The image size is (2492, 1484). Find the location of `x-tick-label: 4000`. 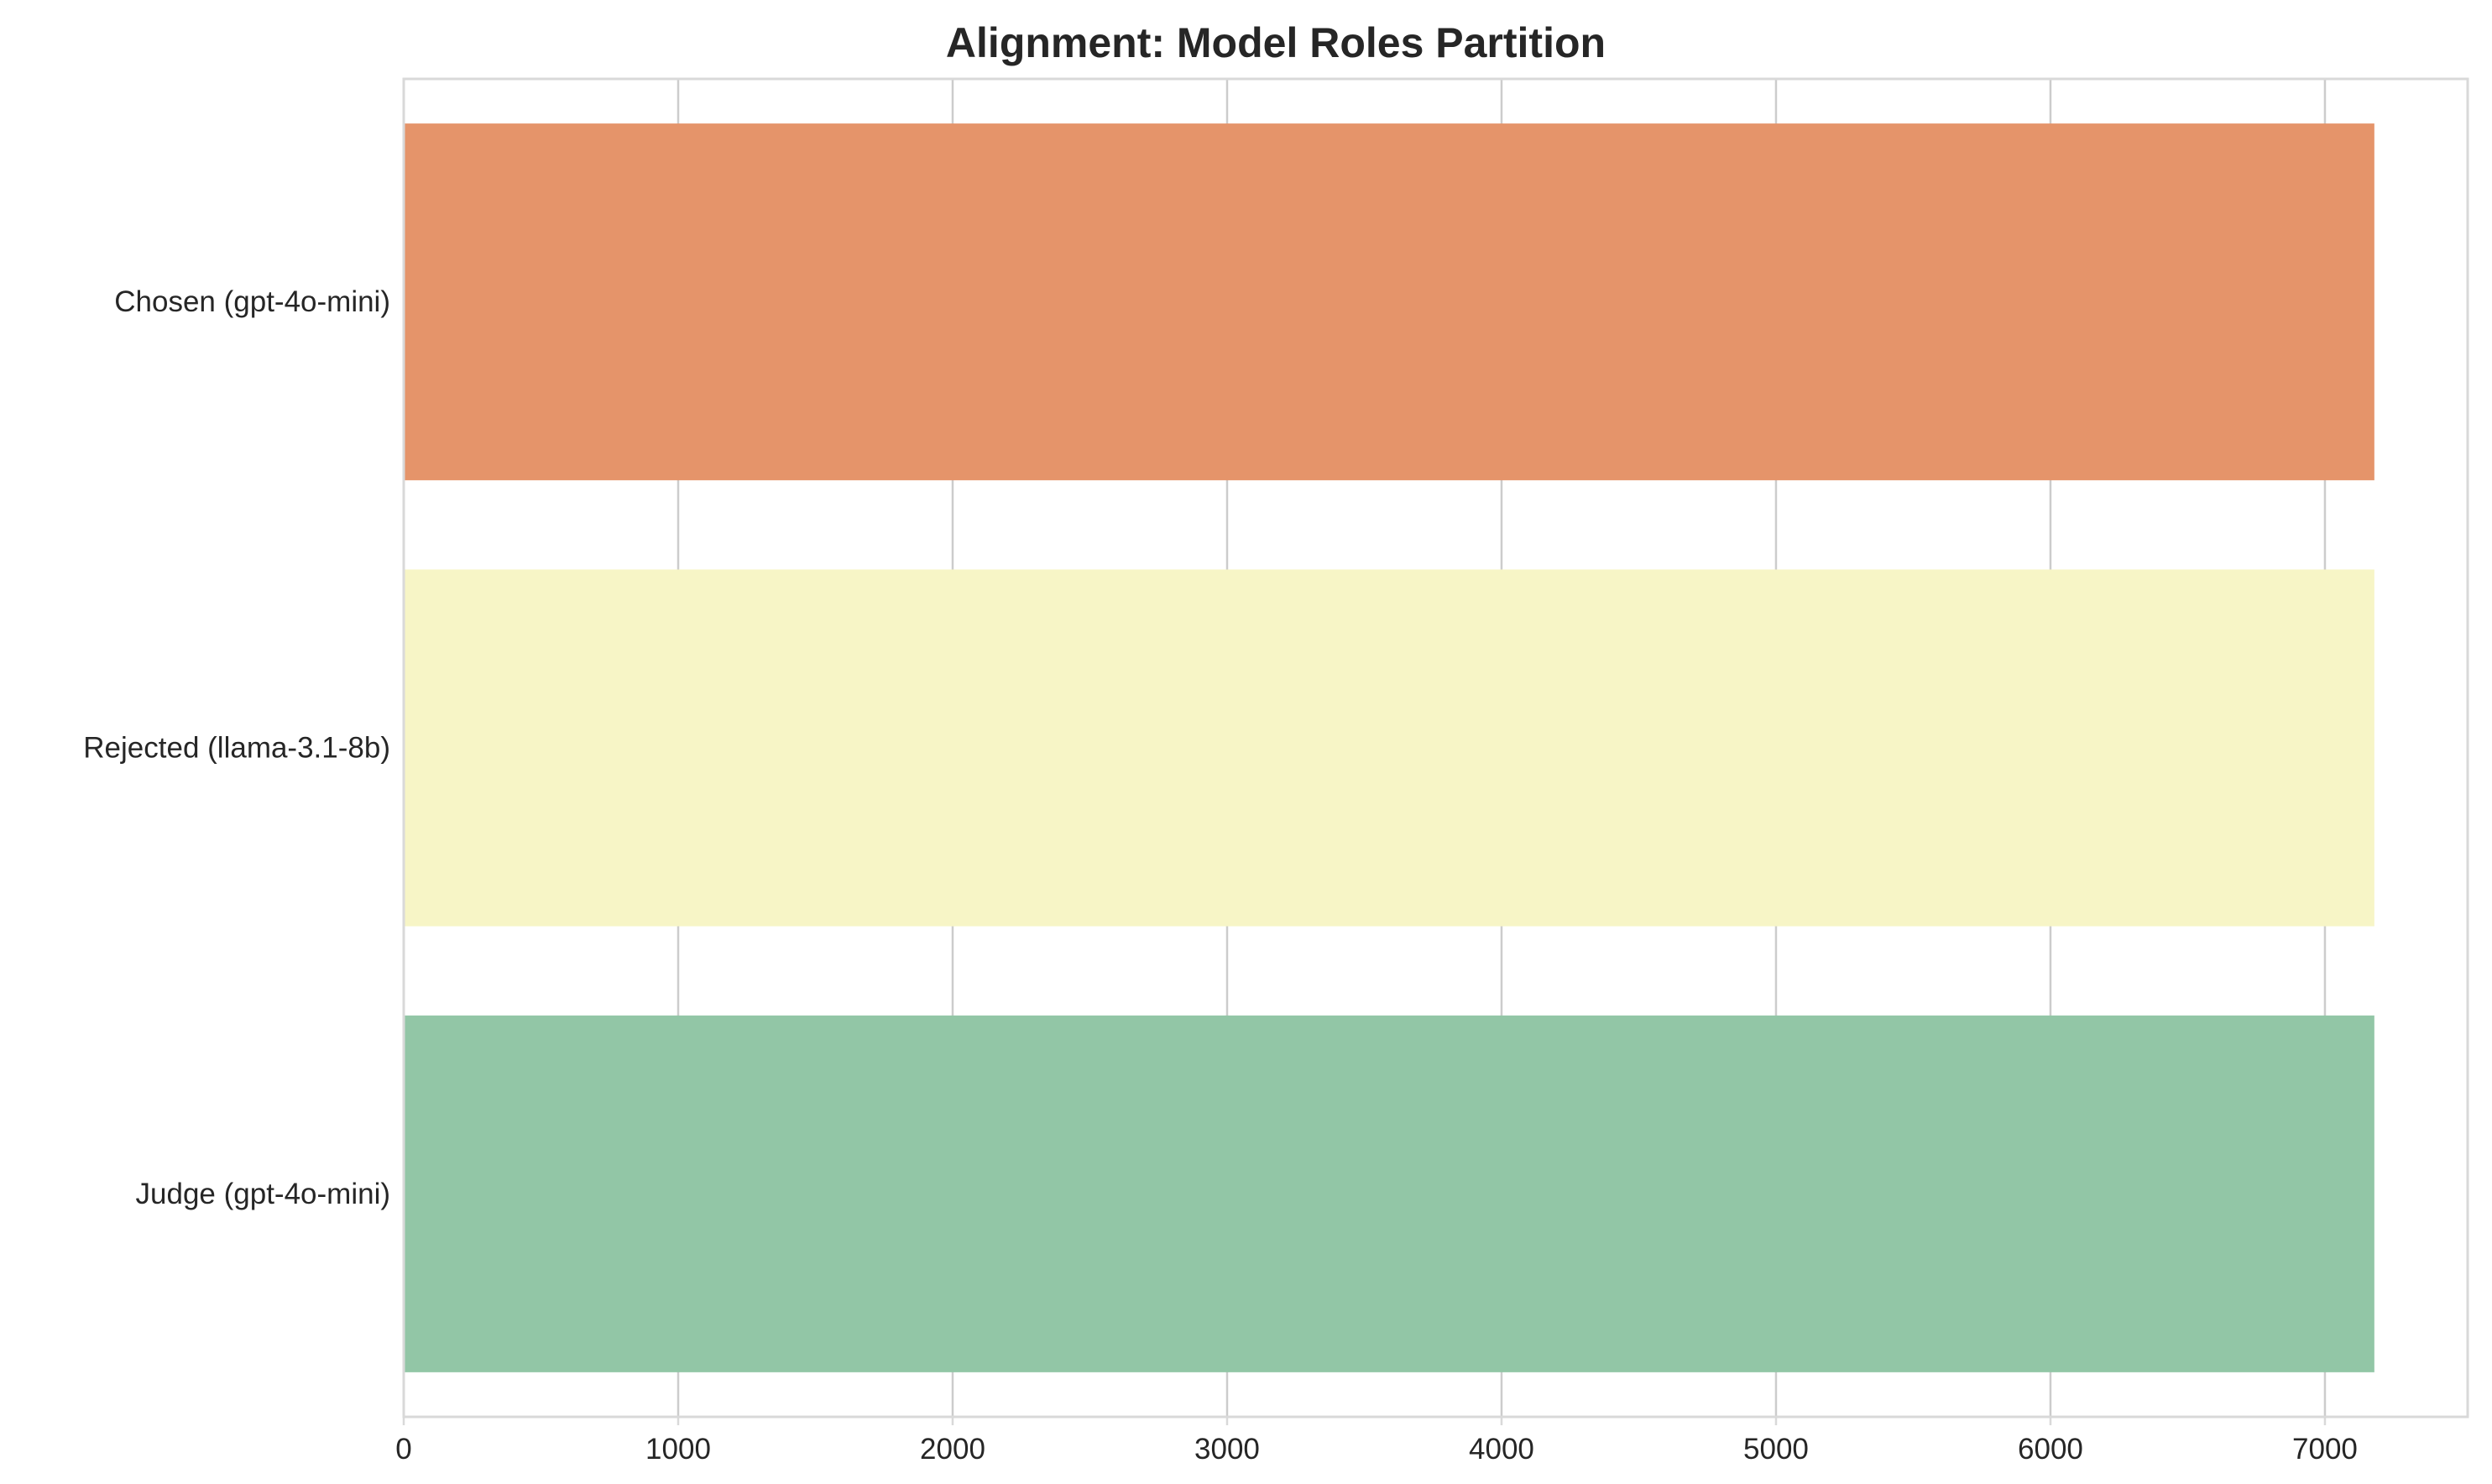

x-tick-label: 4000 is located at coordinates (1501, 1449).